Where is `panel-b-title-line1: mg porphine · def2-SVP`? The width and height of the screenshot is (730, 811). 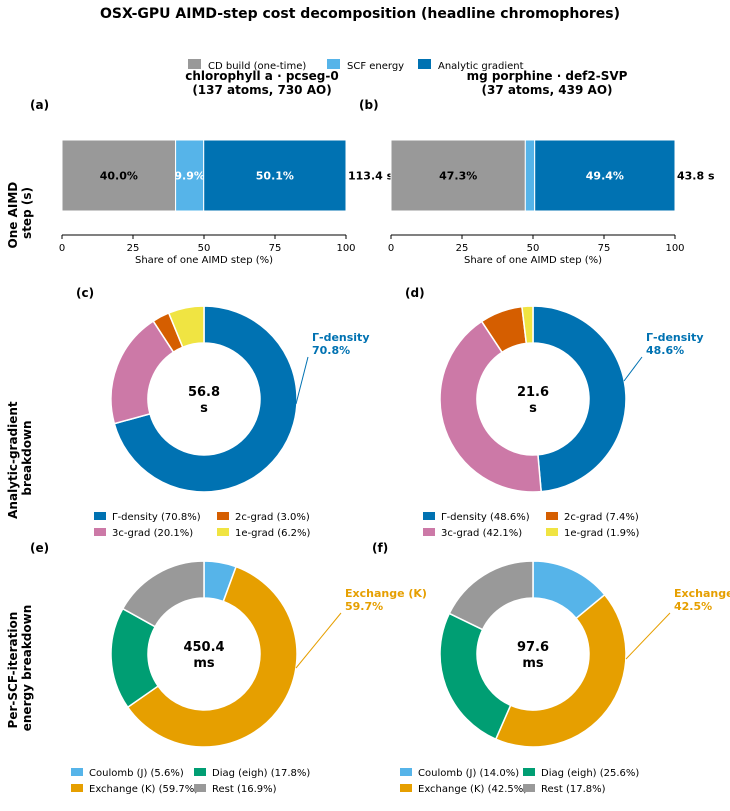
panel-b-title-line1: mg porphine · def2-SVP is located at coordinates (547, 76).